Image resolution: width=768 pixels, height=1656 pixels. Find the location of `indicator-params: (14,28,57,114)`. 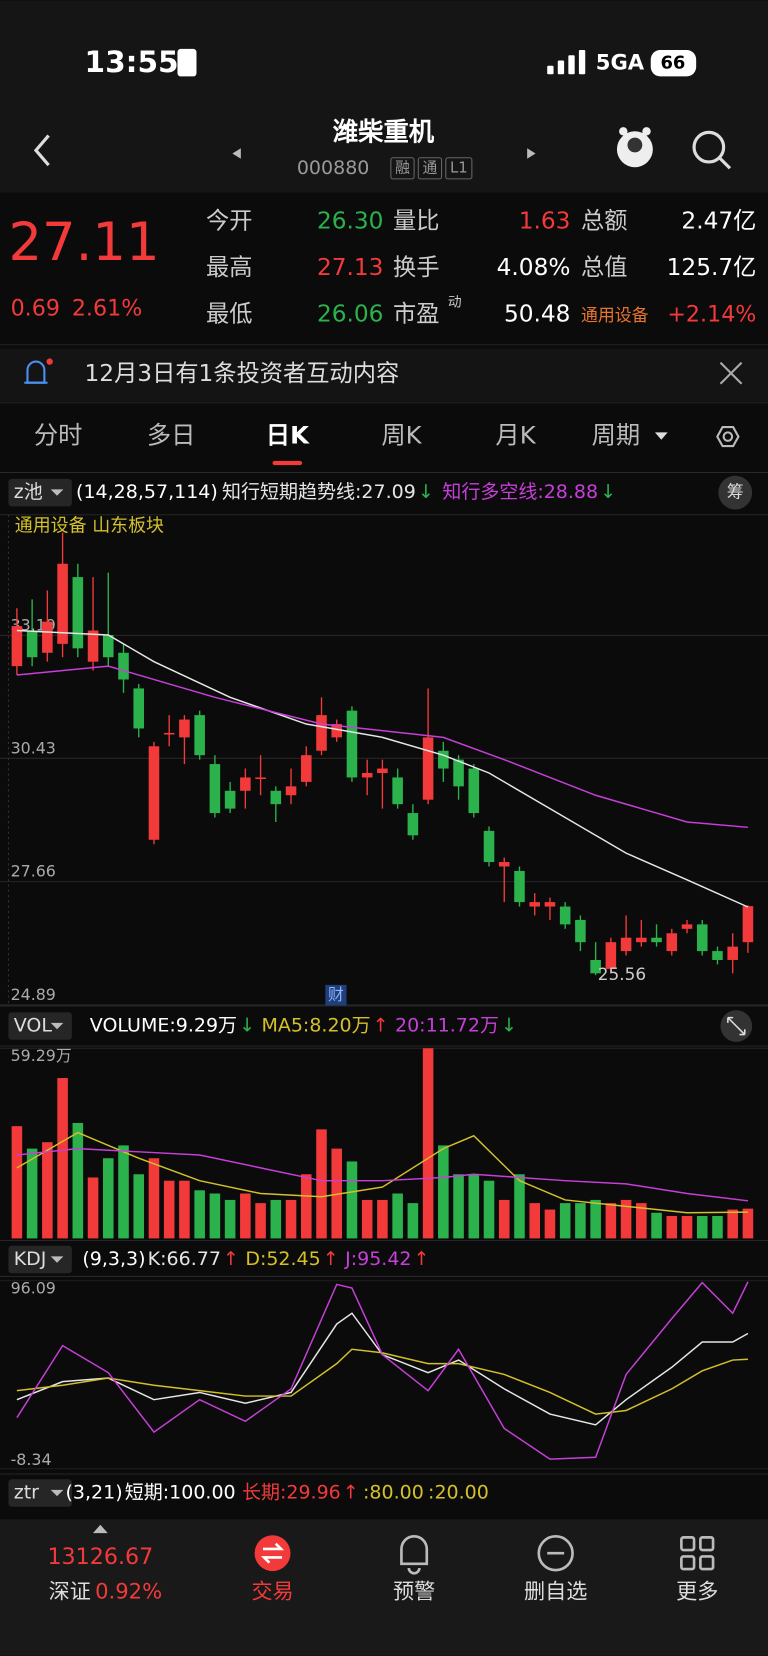

indicator-params: (14,28,57,114) is located at coordinates (147, 492).